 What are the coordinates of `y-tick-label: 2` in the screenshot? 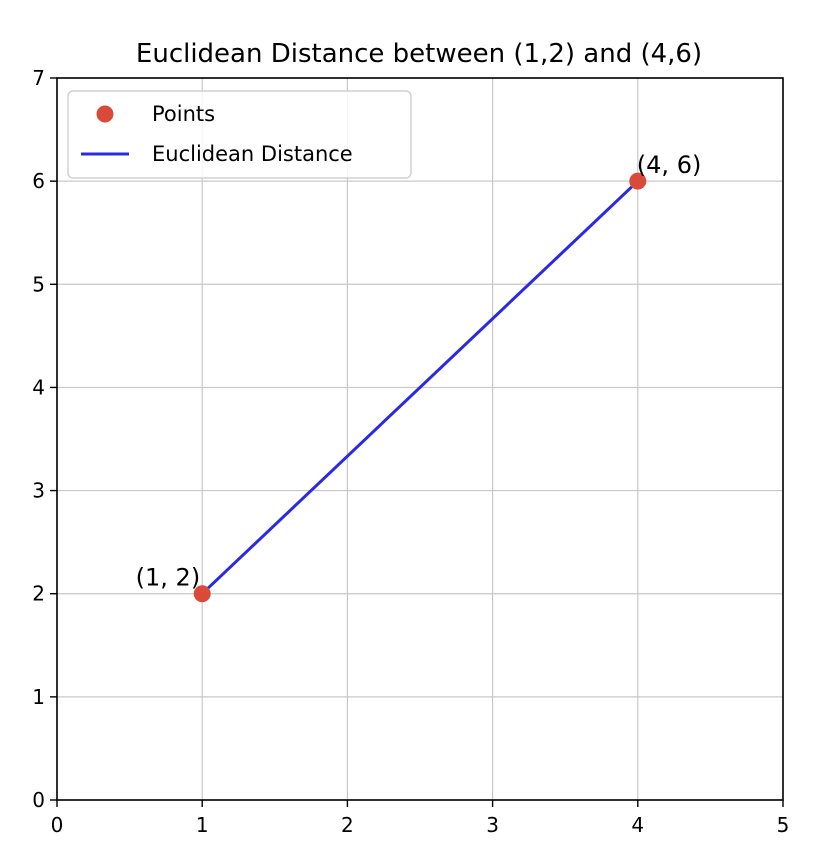 It's located at (38, 594).